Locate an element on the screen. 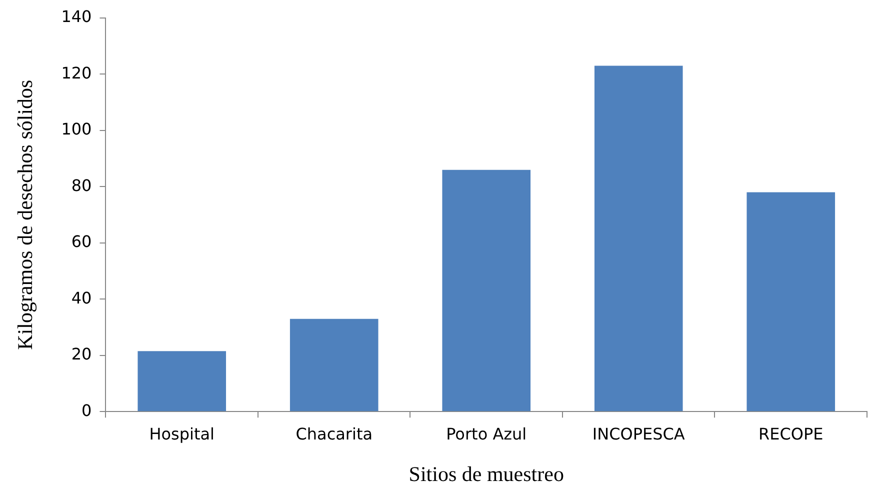 This screenshot has height=497, width=887. y-tick-label: 60 is located at coordinates (81, 242).